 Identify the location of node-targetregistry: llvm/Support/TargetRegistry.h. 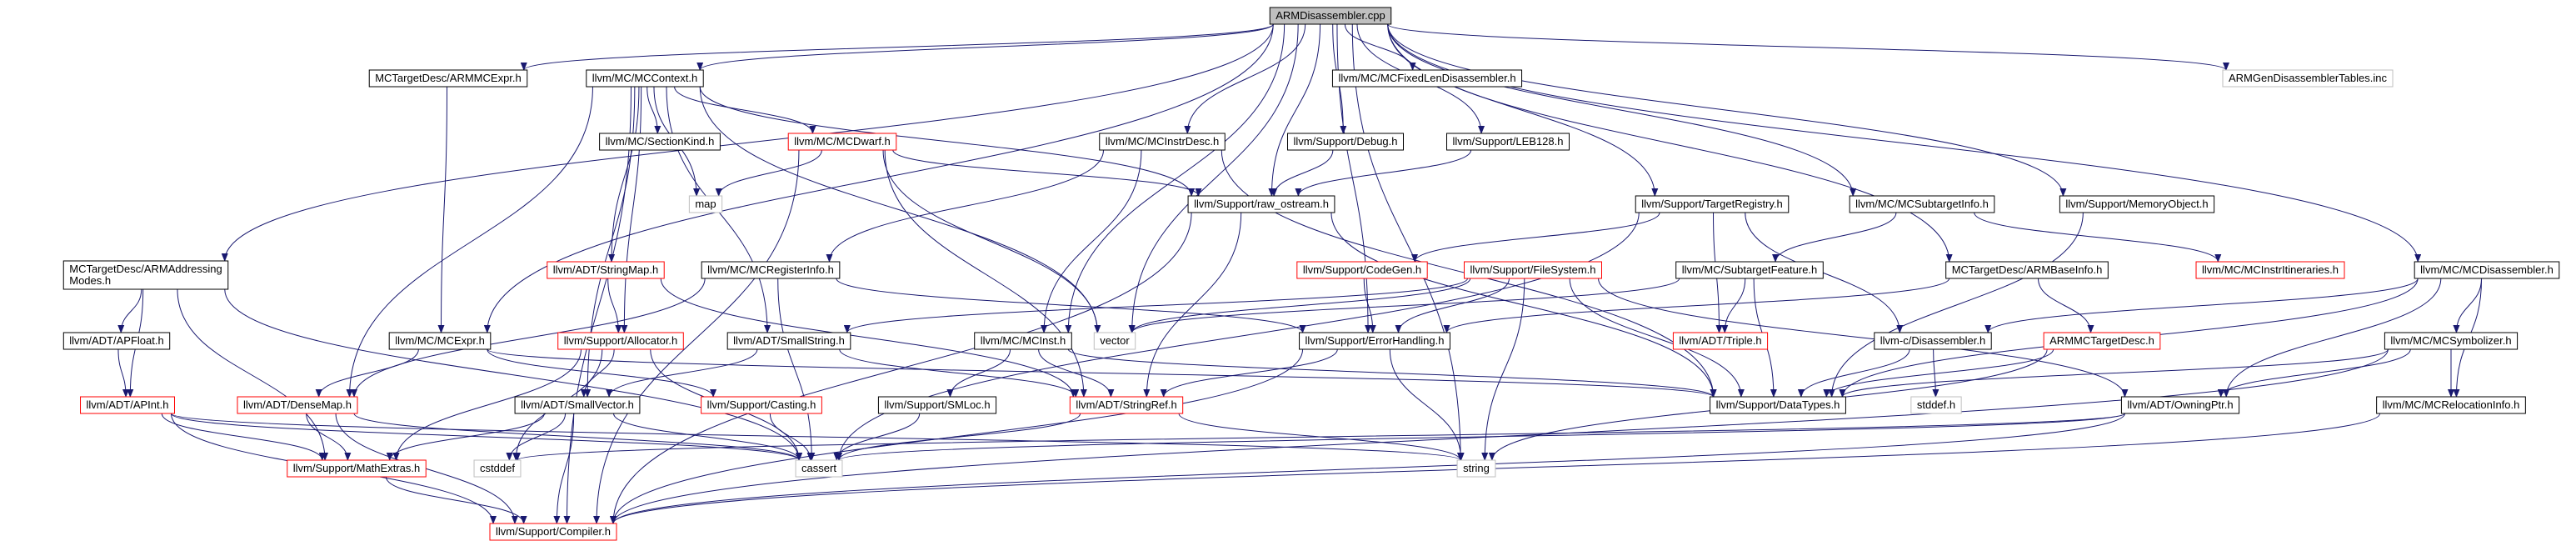
(1712, 204).